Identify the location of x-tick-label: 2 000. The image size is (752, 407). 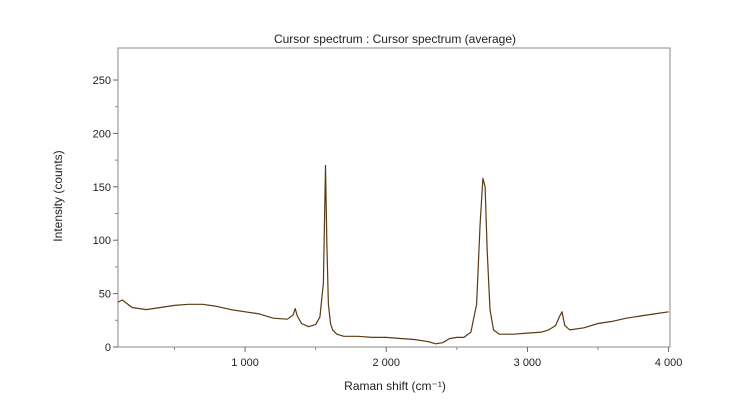
(386, 363).